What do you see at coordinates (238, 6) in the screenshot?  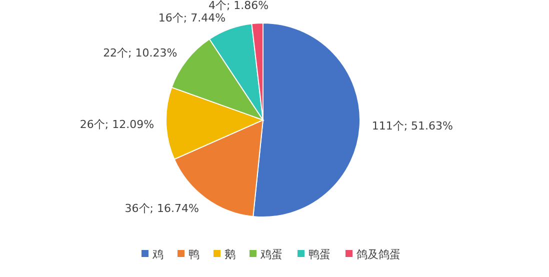 I see `data-label: 4个; 1.86%` at bounding box center [238, 6].